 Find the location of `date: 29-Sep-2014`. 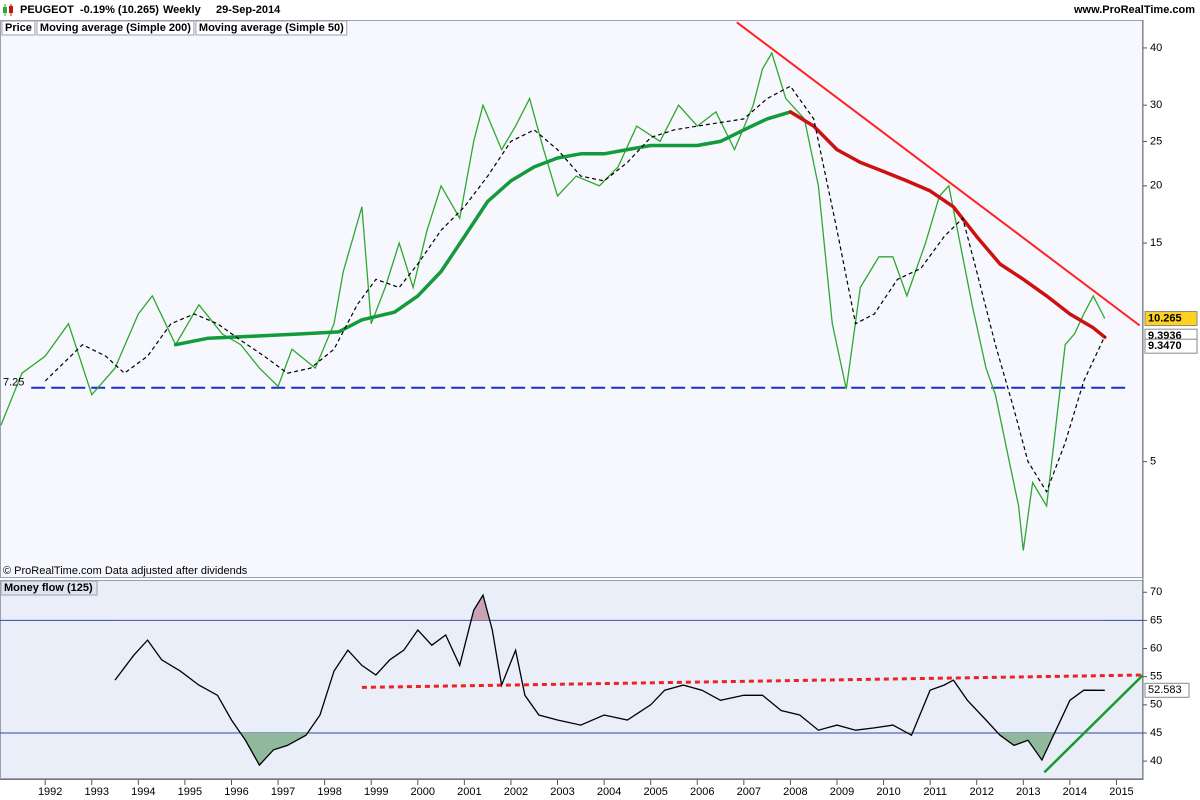

date: 29-Sep-2014 is located at coordinates (248, 10).